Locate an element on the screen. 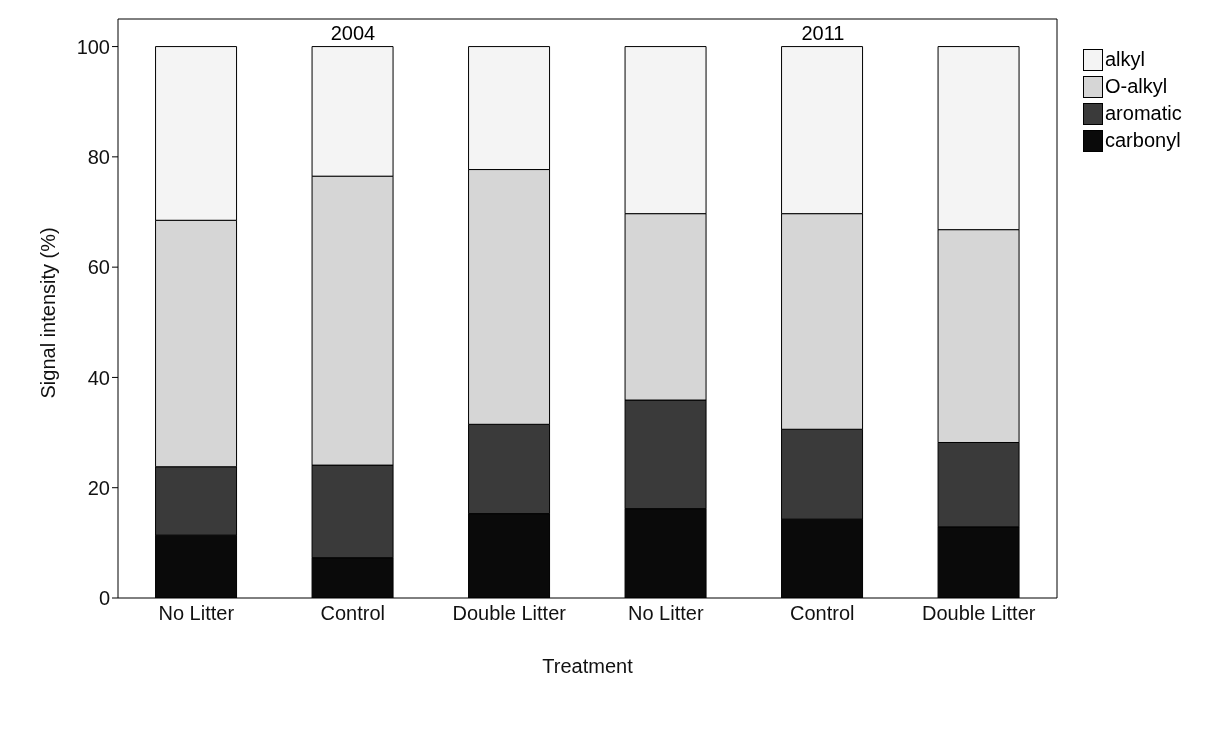 The width and height of the screenshot is (1215, 750). y-tick-label: 0 is located at coordinates (104, 598).